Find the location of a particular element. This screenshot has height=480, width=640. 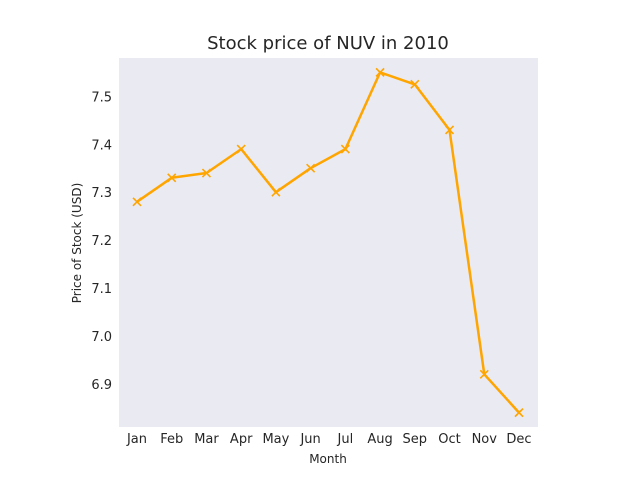

x-tick-label: Aug is located at coordinates (379, 439).